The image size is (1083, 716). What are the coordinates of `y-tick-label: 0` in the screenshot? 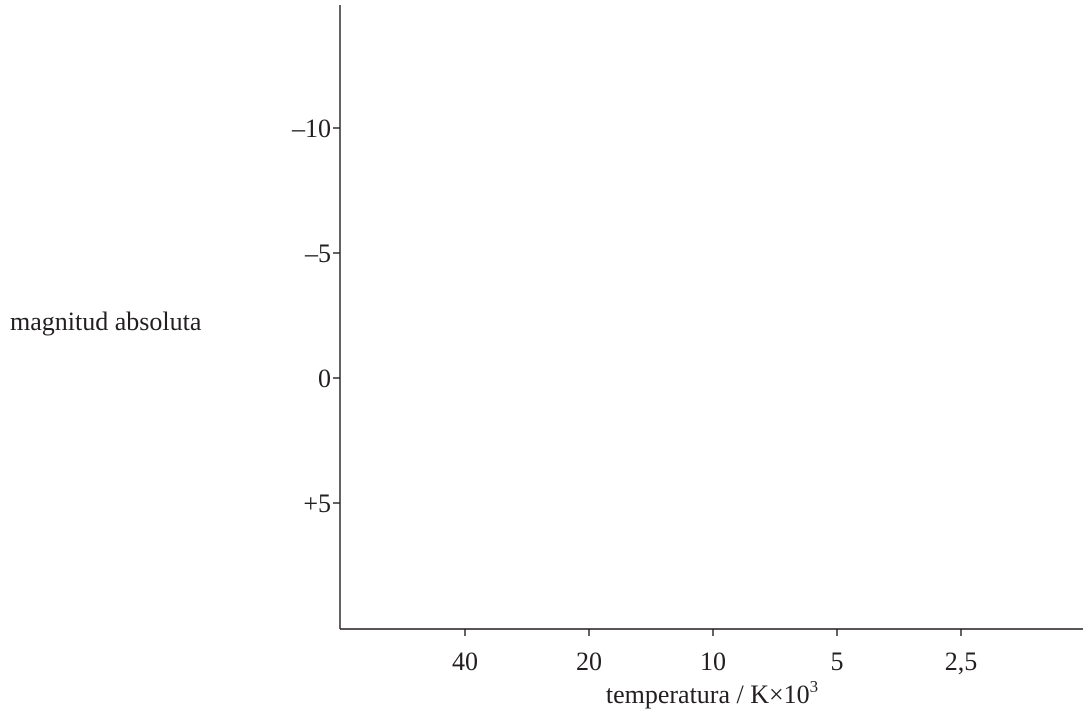 It's located at (324, 378).